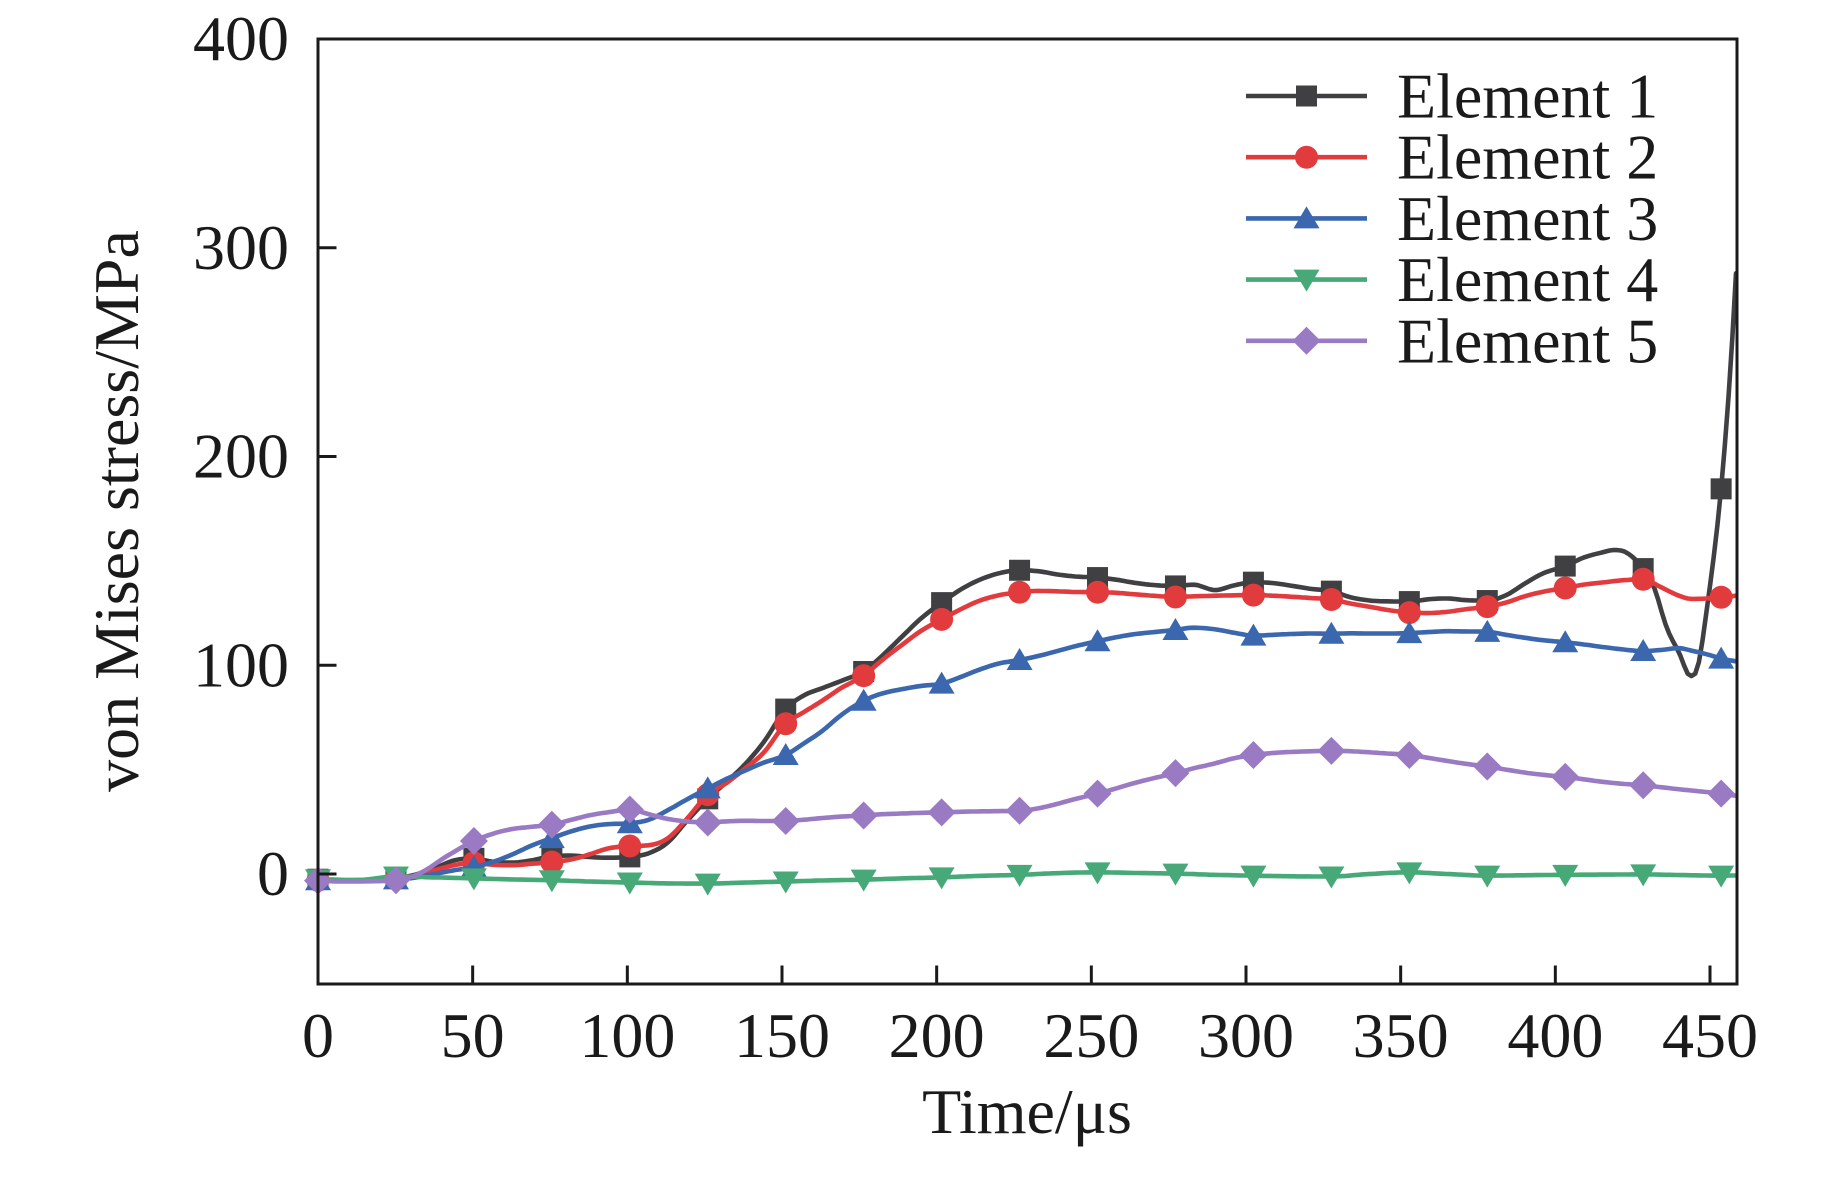  Describe the element at coordinates (1306, 280) in the screenshot. I see `legend-marker-triangle-down` at that location.